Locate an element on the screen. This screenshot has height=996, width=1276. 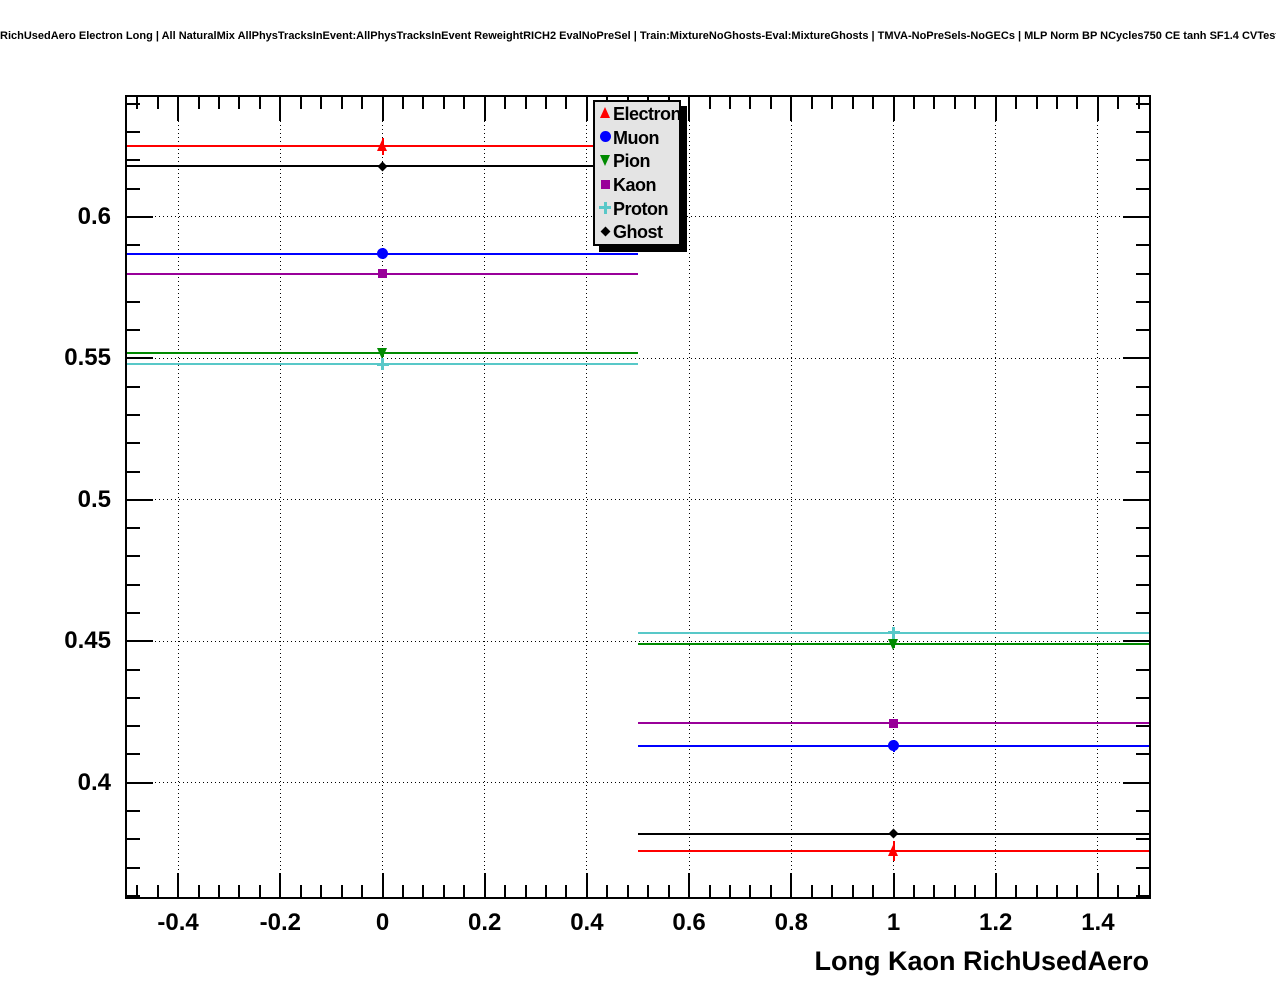
x-tick-label: 0 is located at coordinates (382, 922).